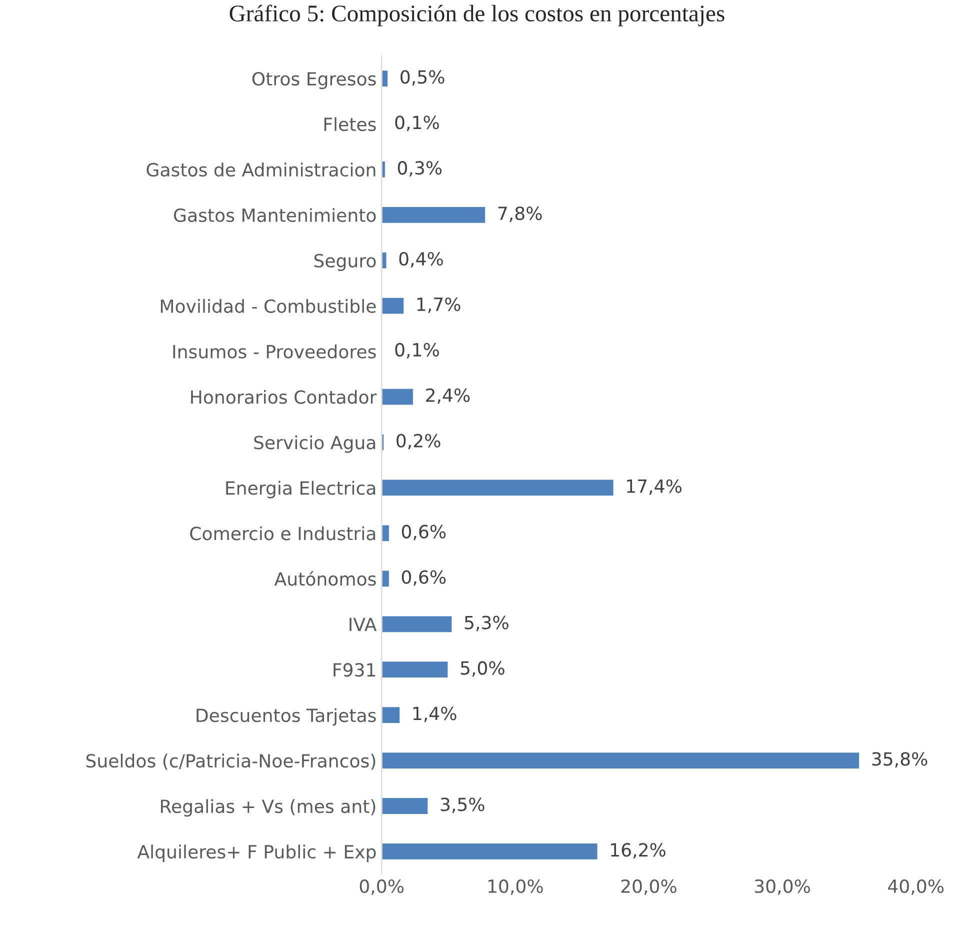  Describe the element at coordinates (900, 760) in the screenshot. I see `data-label: 35,8%` at that location.